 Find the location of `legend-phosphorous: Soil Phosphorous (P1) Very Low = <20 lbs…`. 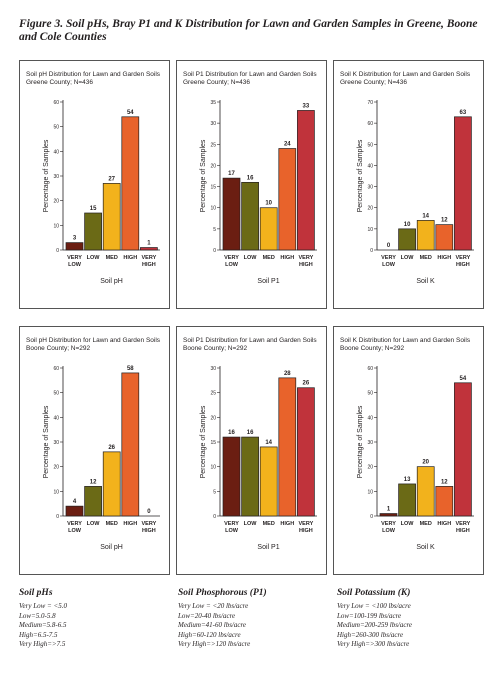

legend-phosphorous: Soil Phosphorous (P1) Very Low = <20 lbs… is located at coordinates (253, 618).